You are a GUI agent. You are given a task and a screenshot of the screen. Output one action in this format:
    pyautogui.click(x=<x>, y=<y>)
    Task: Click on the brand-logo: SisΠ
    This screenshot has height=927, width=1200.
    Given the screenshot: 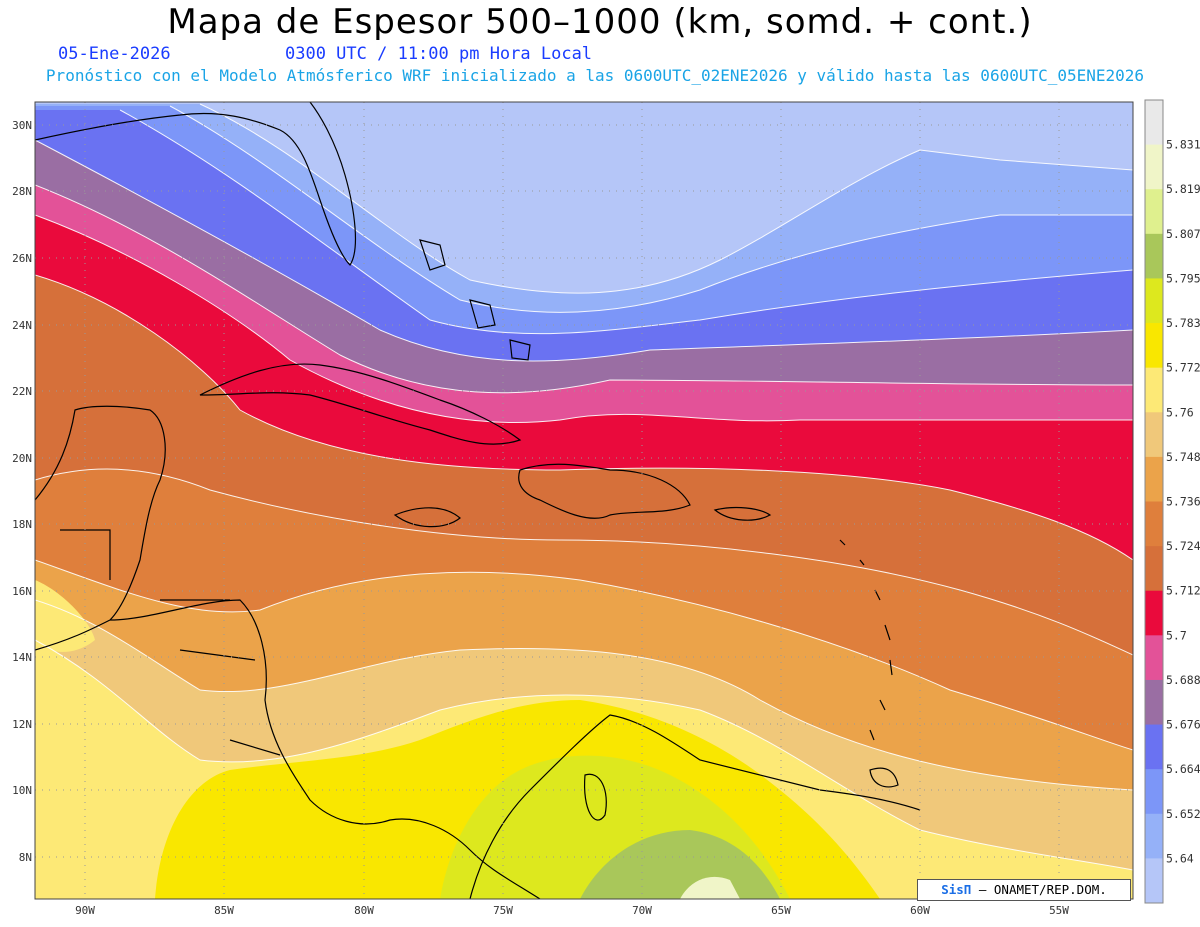 What is the action you would take?
    pyautogui.click(x=956, y=889)
    